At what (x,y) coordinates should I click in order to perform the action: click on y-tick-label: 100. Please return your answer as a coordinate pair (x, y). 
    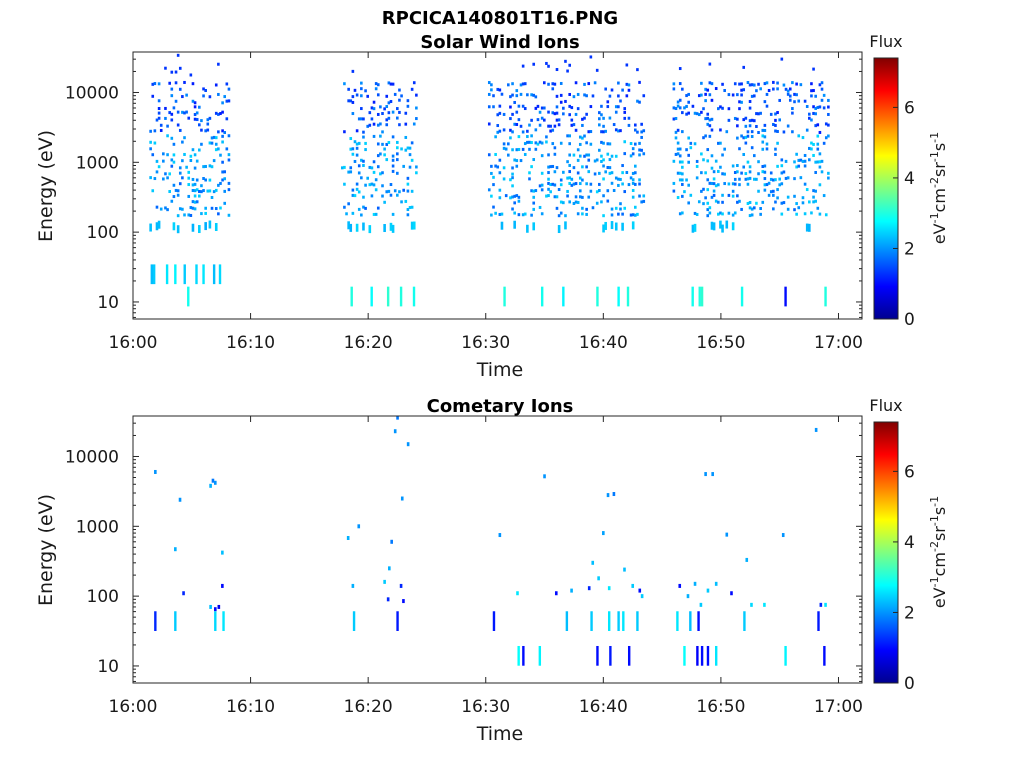
    Looking at the image, I should click on (103, 597).